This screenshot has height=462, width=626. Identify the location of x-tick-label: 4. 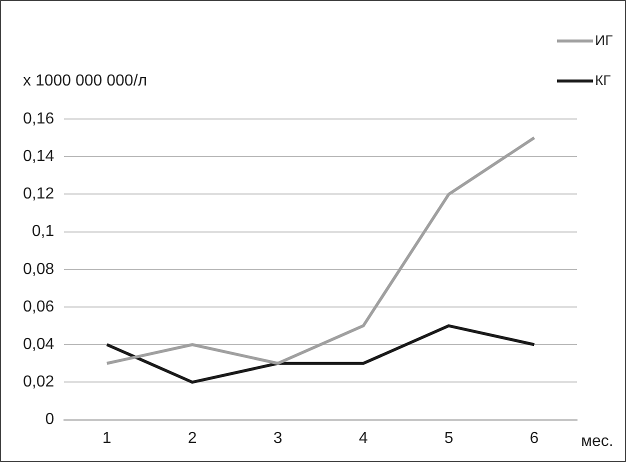
(363, 438).